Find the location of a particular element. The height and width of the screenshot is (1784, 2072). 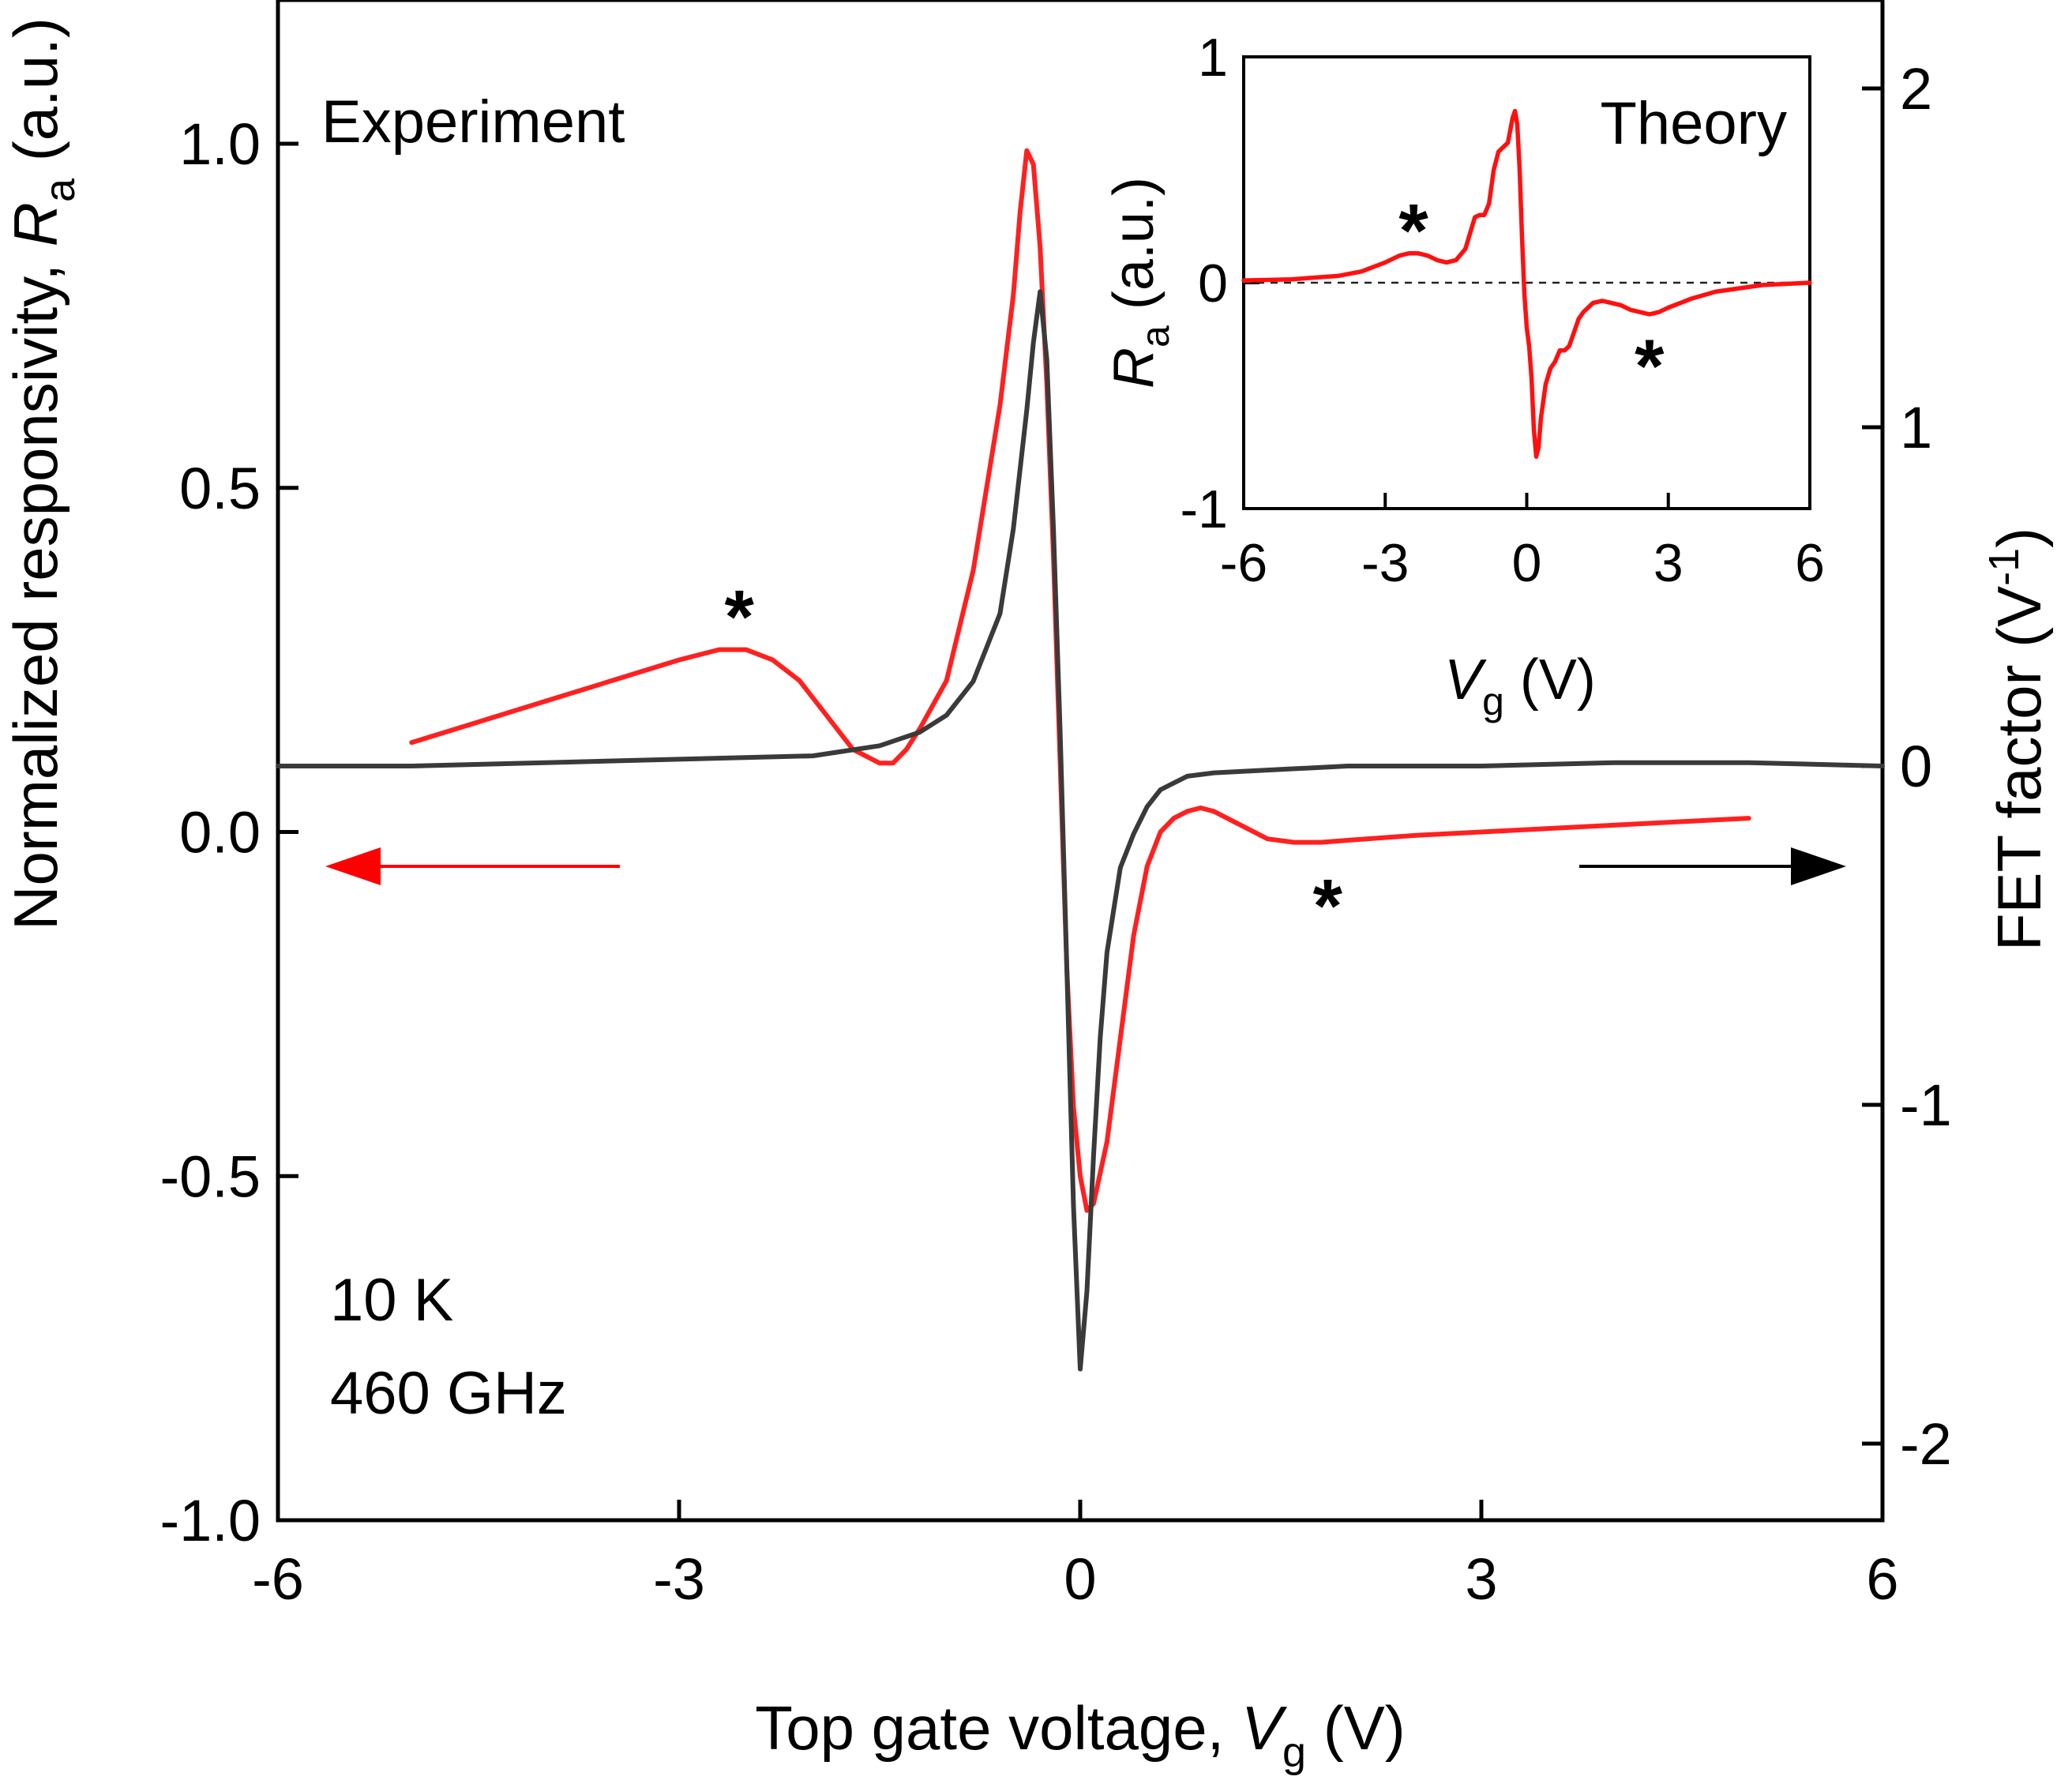

right-y-axis-title-prefix: FET factor (V is located at coordinates (2019, 768).